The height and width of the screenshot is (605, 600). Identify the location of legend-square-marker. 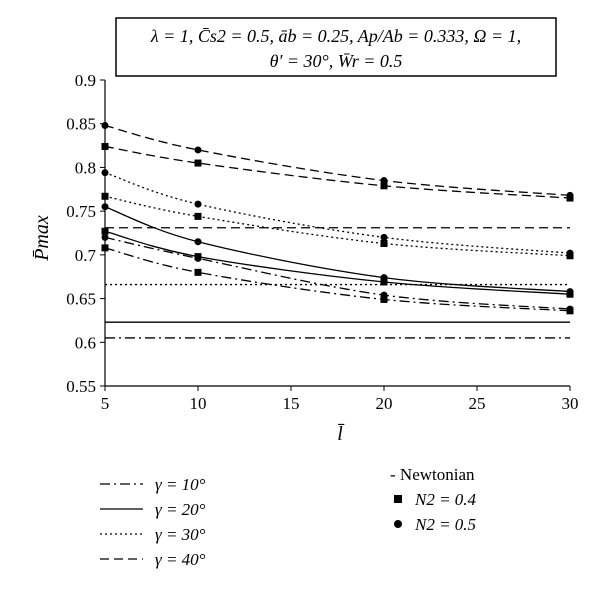
(398, 499).